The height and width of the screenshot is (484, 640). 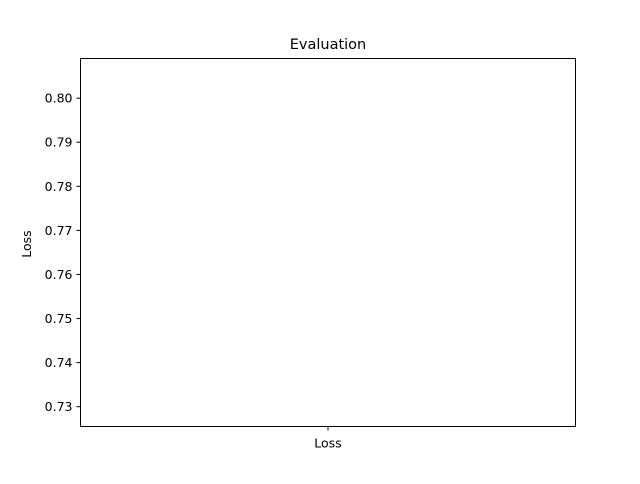 What do you see at coordinates (26, 243) in the screenshot?
I see `y-axis-label: Loss` at bounding box center [26, 243].